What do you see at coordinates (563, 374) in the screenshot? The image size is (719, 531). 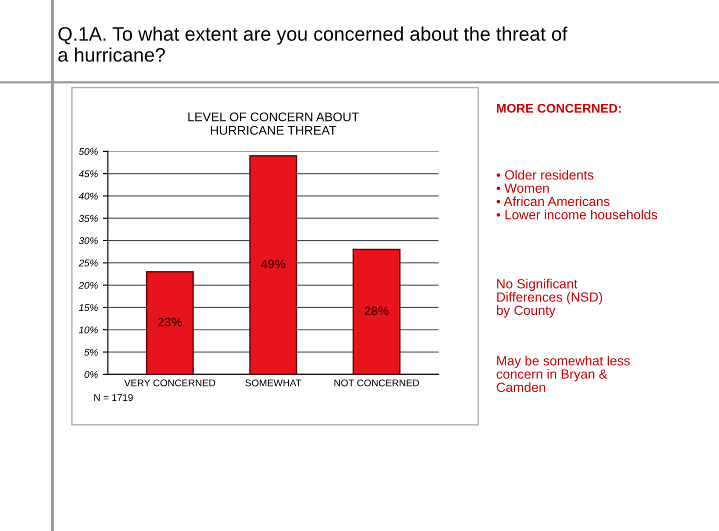 I see `text: May be somewhat less concern in Bryan & Camden` at bounding box center [563, 374].